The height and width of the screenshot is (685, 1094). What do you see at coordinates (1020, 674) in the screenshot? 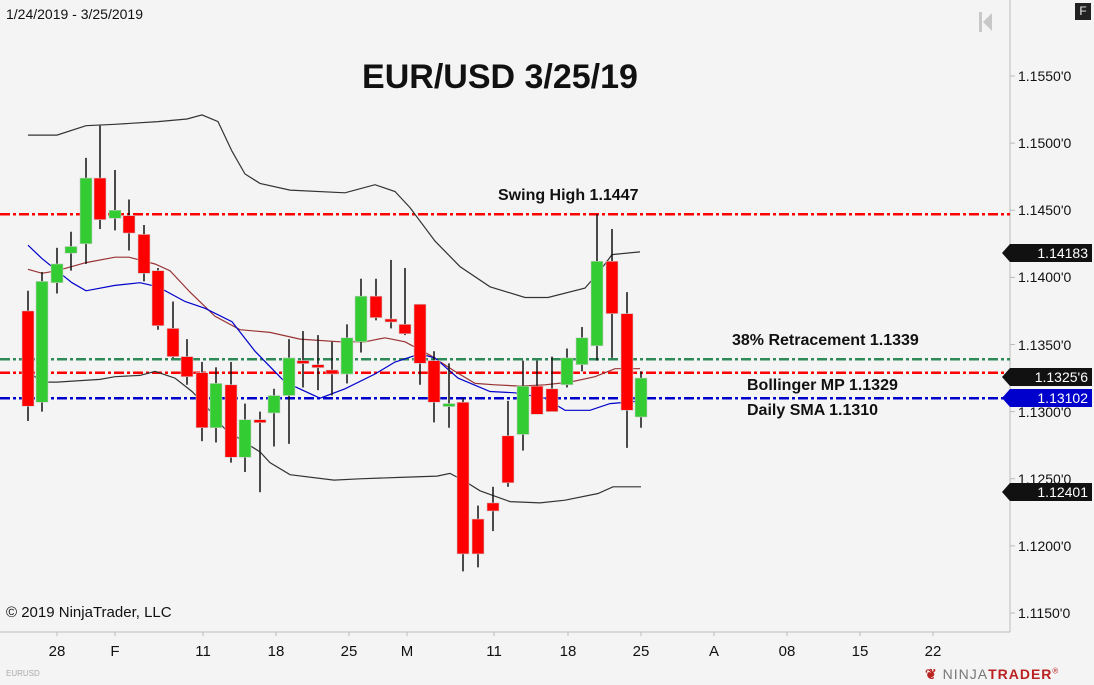
I see `logo-text-bold: TRADER` at bounding box center [1020, 674].